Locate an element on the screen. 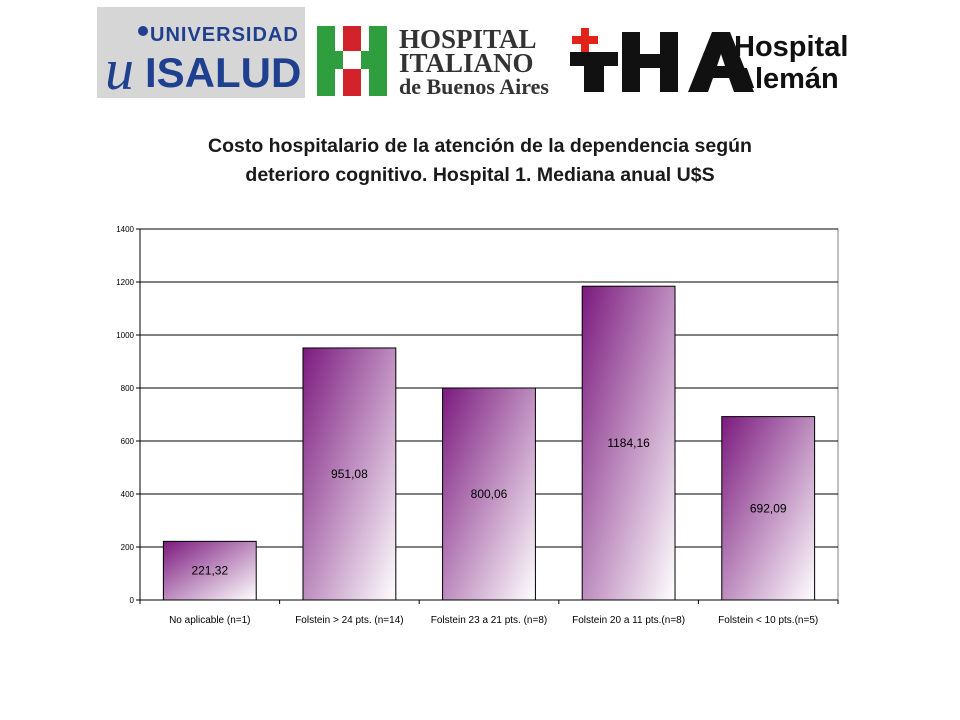  hospital-italiano-logo: HOSPITAL ITALIANO de Buenos Aires is located at coordinates (433, 60).